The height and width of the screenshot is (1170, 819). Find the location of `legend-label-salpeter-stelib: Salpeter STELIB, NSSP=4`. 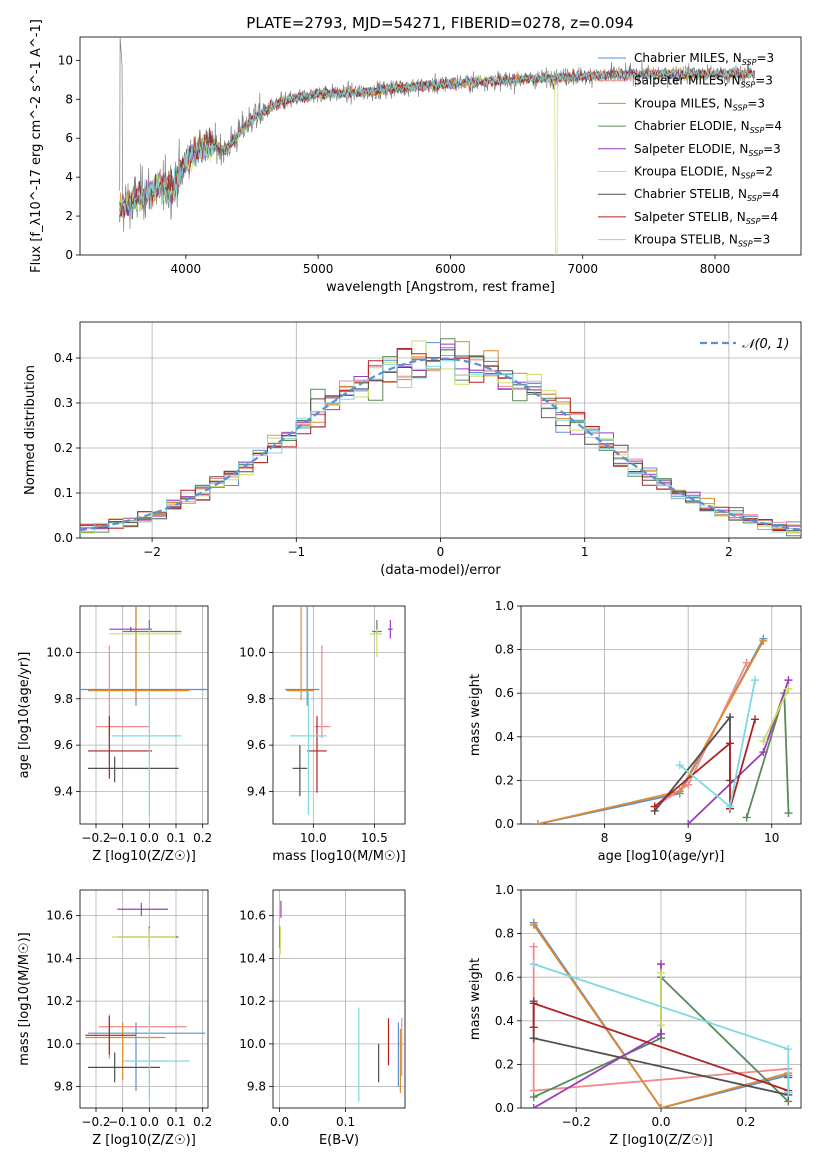

legend-label-salpeter-stelib: Salpeter STELIB, NSSP=4 is located at coordinates (706, 218).